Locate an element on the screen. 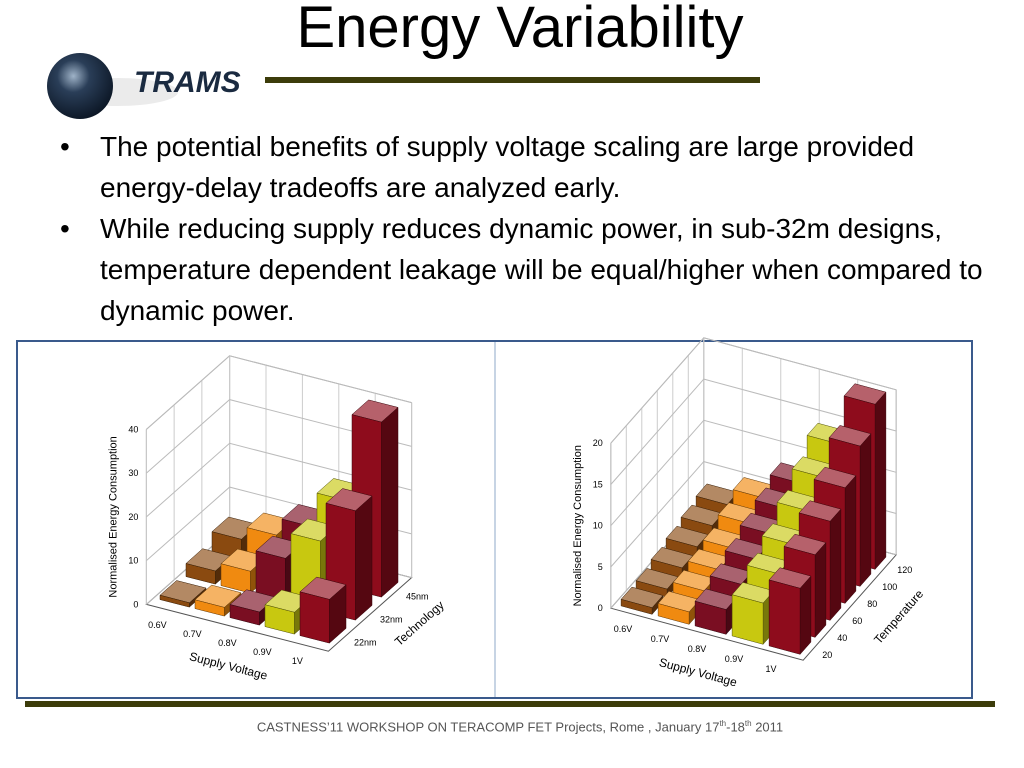  logo-ball is located at coordinates (80, 86).